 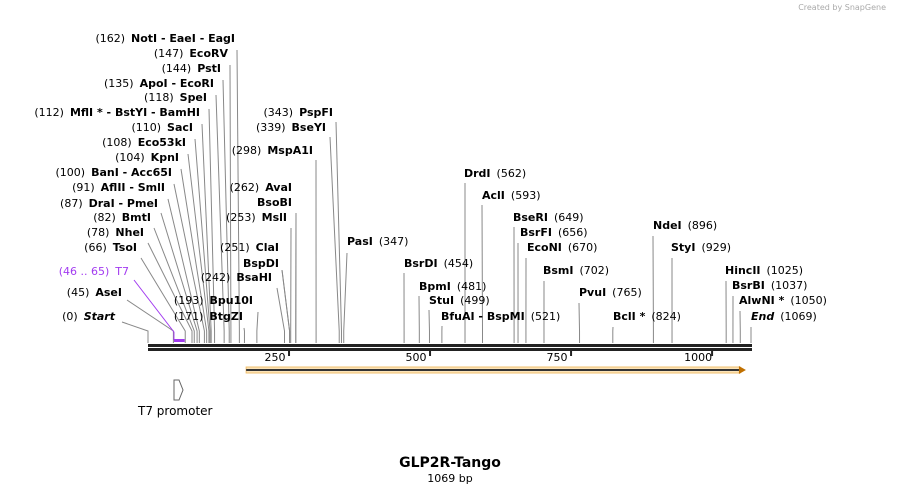 I want to click on site-position: (251), so click(x=235, y=247).